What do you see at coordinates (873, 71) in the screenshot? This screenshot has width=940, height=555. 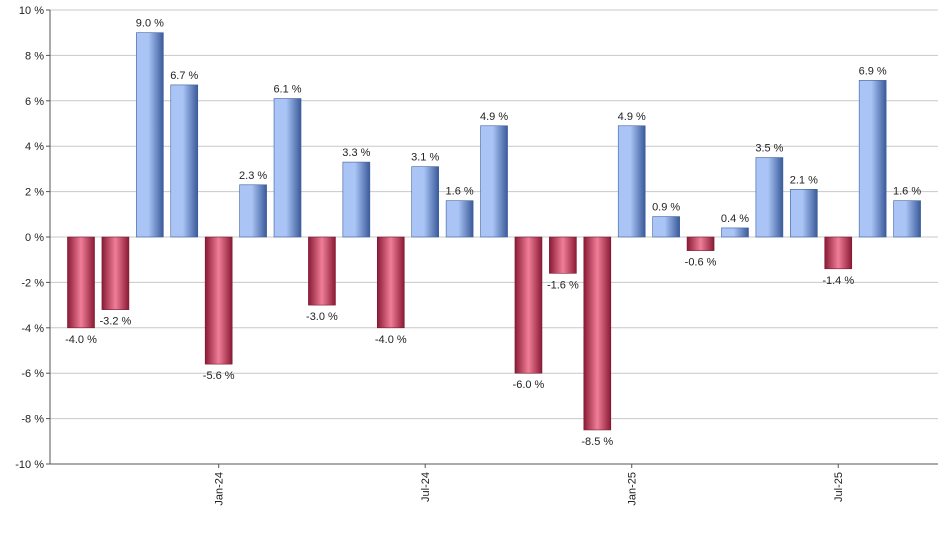 I see `data-label: 6.9 %` at bounding box center [873, 71].